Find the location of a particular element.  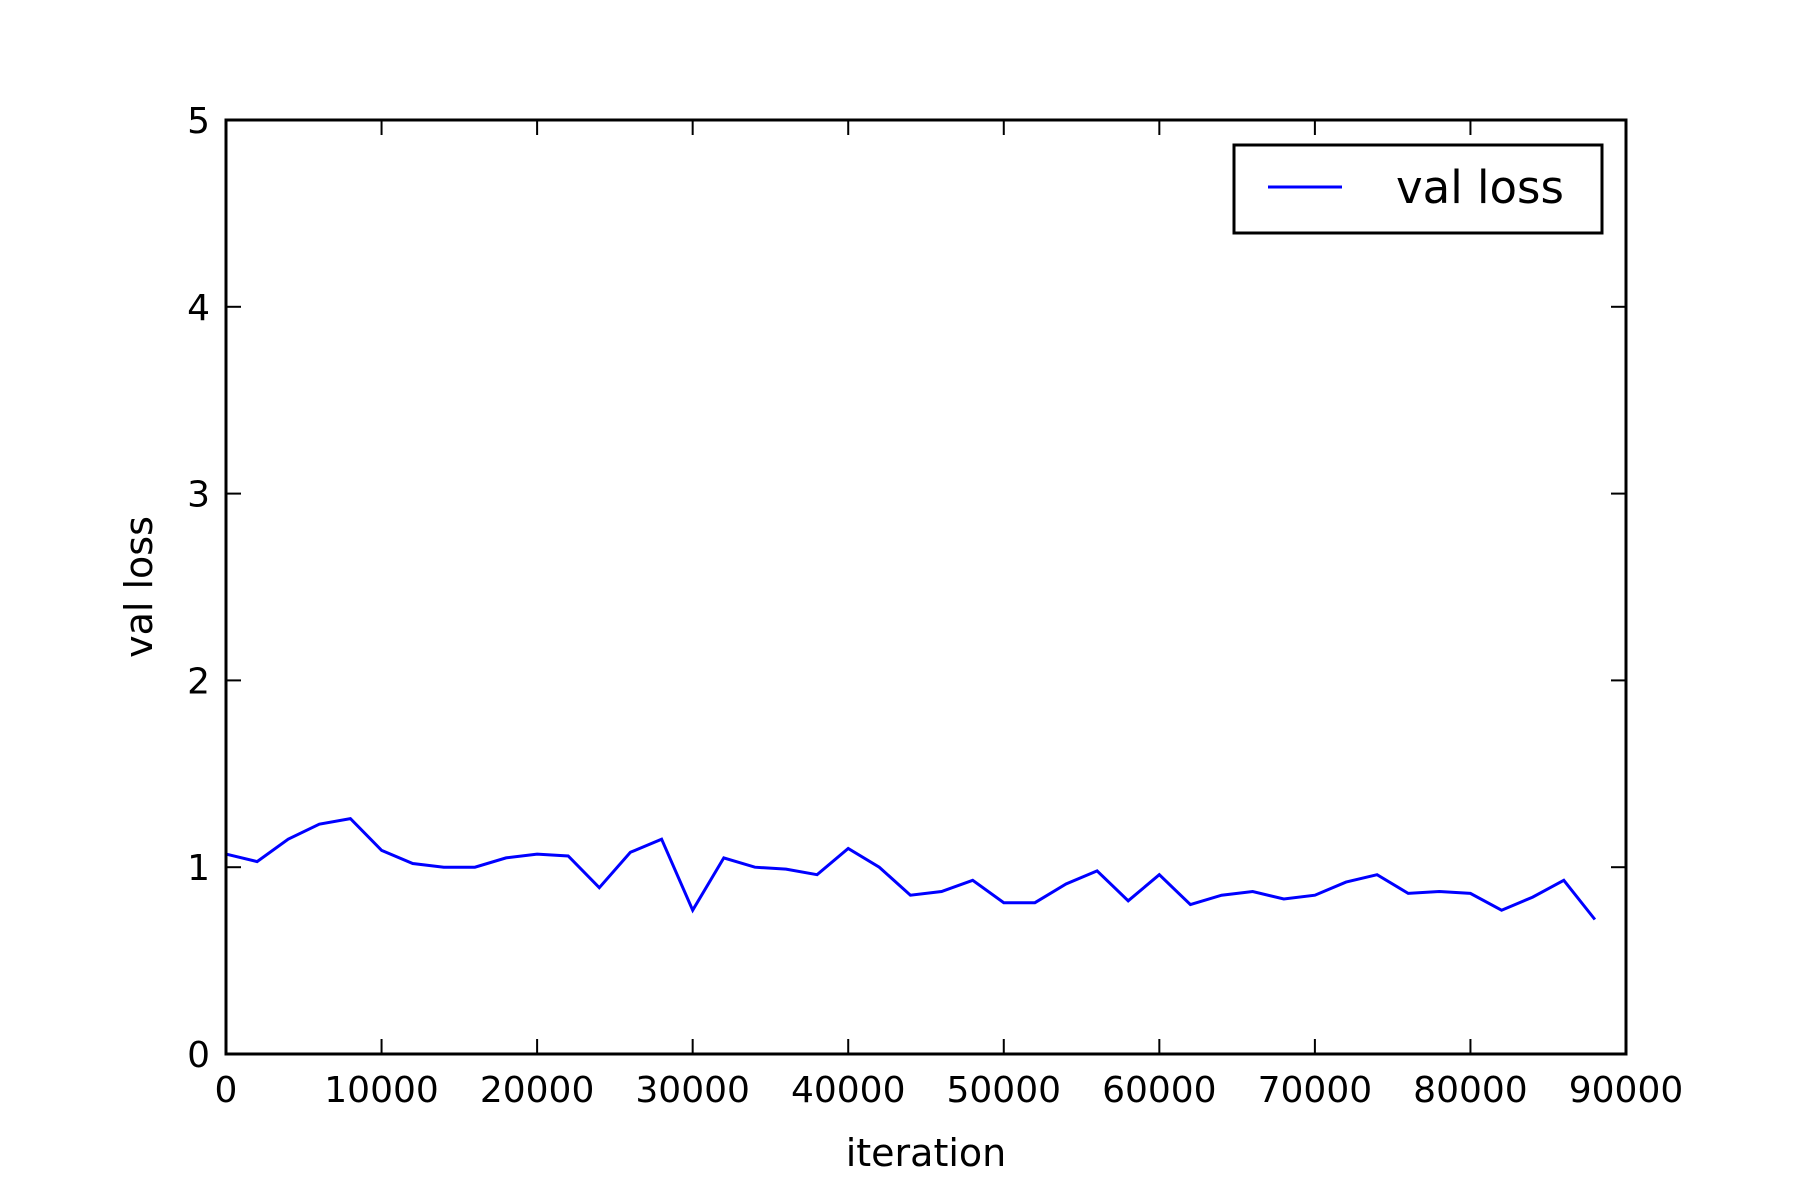

x-tick-label: 40000 is located at coordinates (848, 1090).